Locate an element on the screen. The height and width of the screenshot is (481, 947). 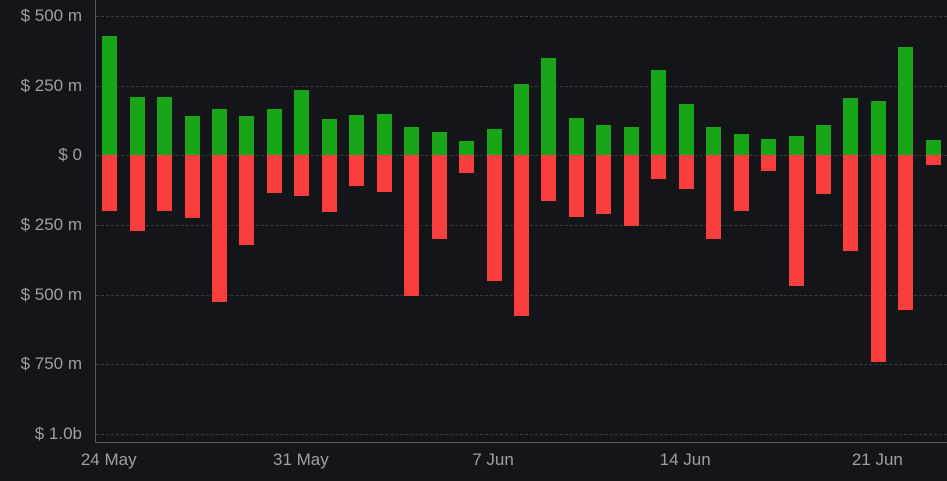
x-tick-label: 21 Jun is located at coordinates (877, 459).